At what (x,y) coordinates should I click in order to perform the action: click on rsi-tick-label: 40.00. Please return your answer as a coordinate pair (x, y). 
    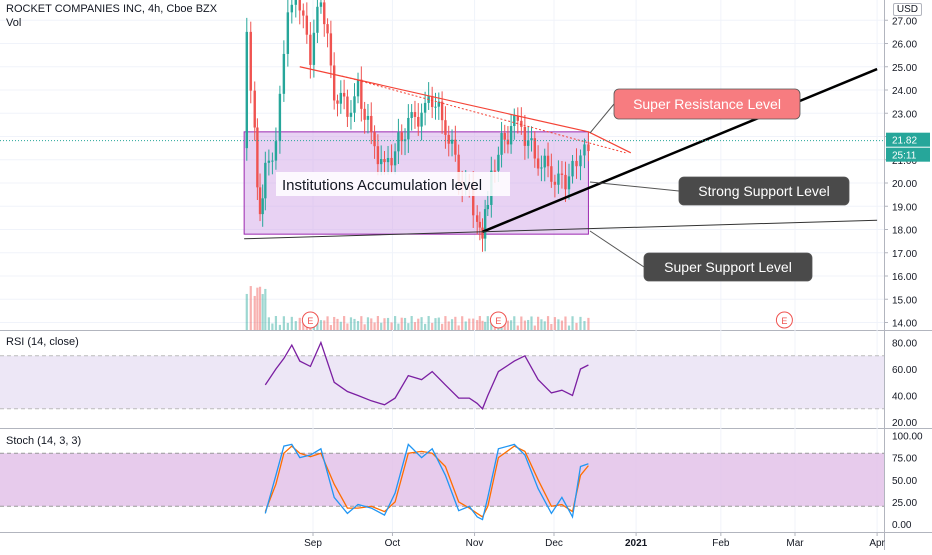
    Looking at the image, I should click on (904, 397).